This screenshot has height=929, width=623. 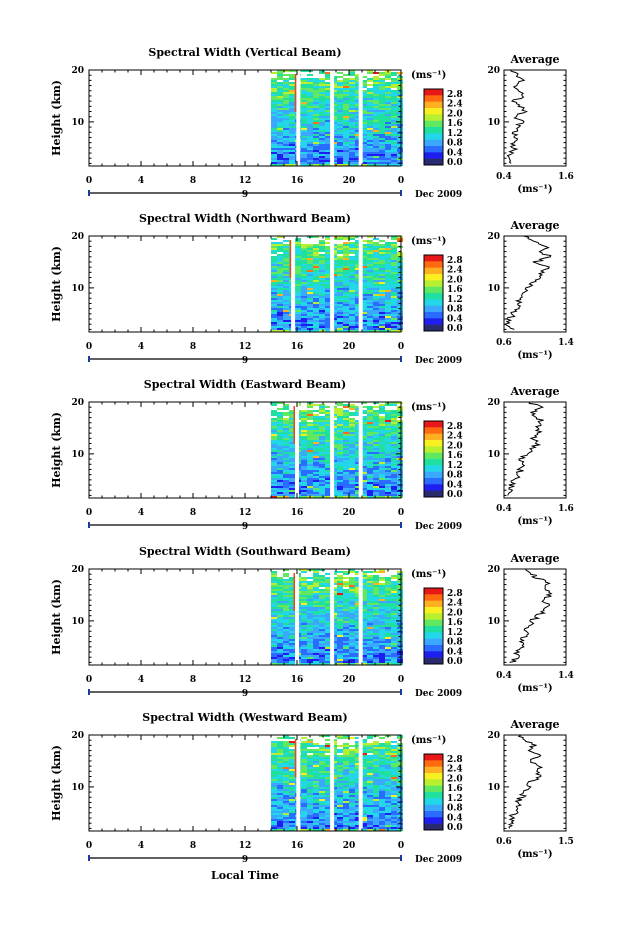 I want to click on colorbar-swatch, so click(x=433, y=309).